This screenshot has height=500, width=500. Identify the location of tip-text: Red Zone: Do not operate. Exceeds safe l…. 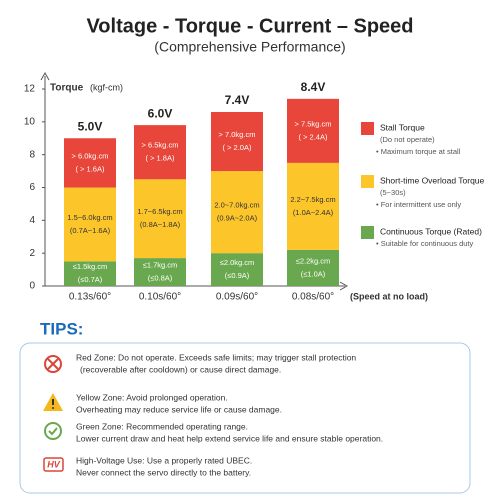
(216, 357).